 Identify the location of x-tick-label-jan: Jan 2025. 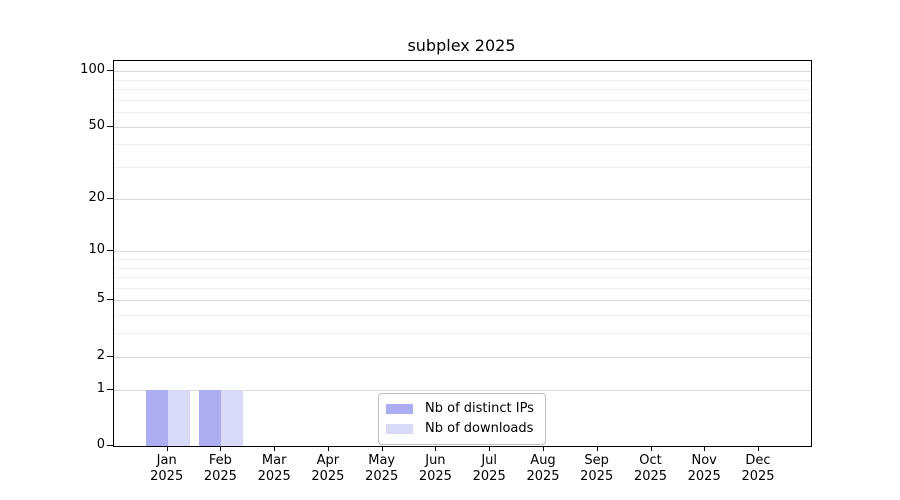
(167, 468).